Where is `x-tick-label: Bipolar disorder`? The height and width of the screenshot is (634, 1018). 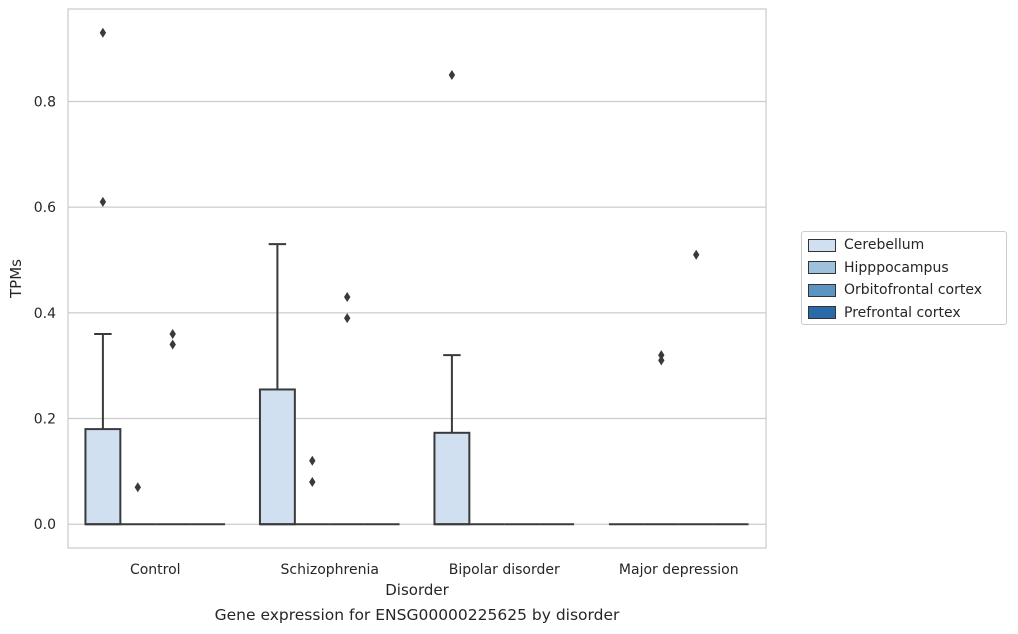
x-tick-label: Bipolar disorder is located at coordinates (504, 570).